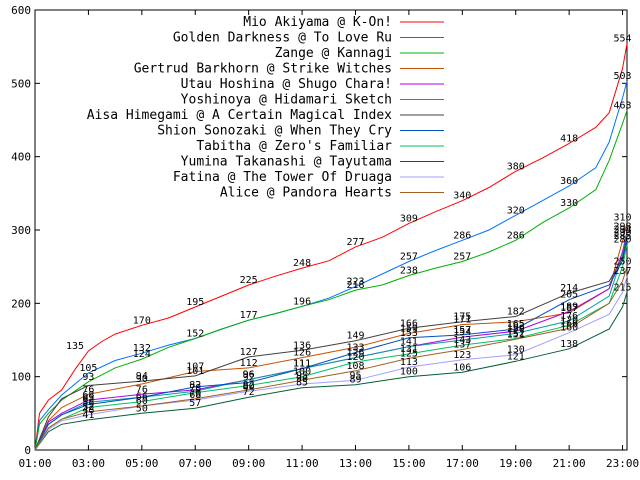  I want to click on data-label: 290, so click(623, 232).